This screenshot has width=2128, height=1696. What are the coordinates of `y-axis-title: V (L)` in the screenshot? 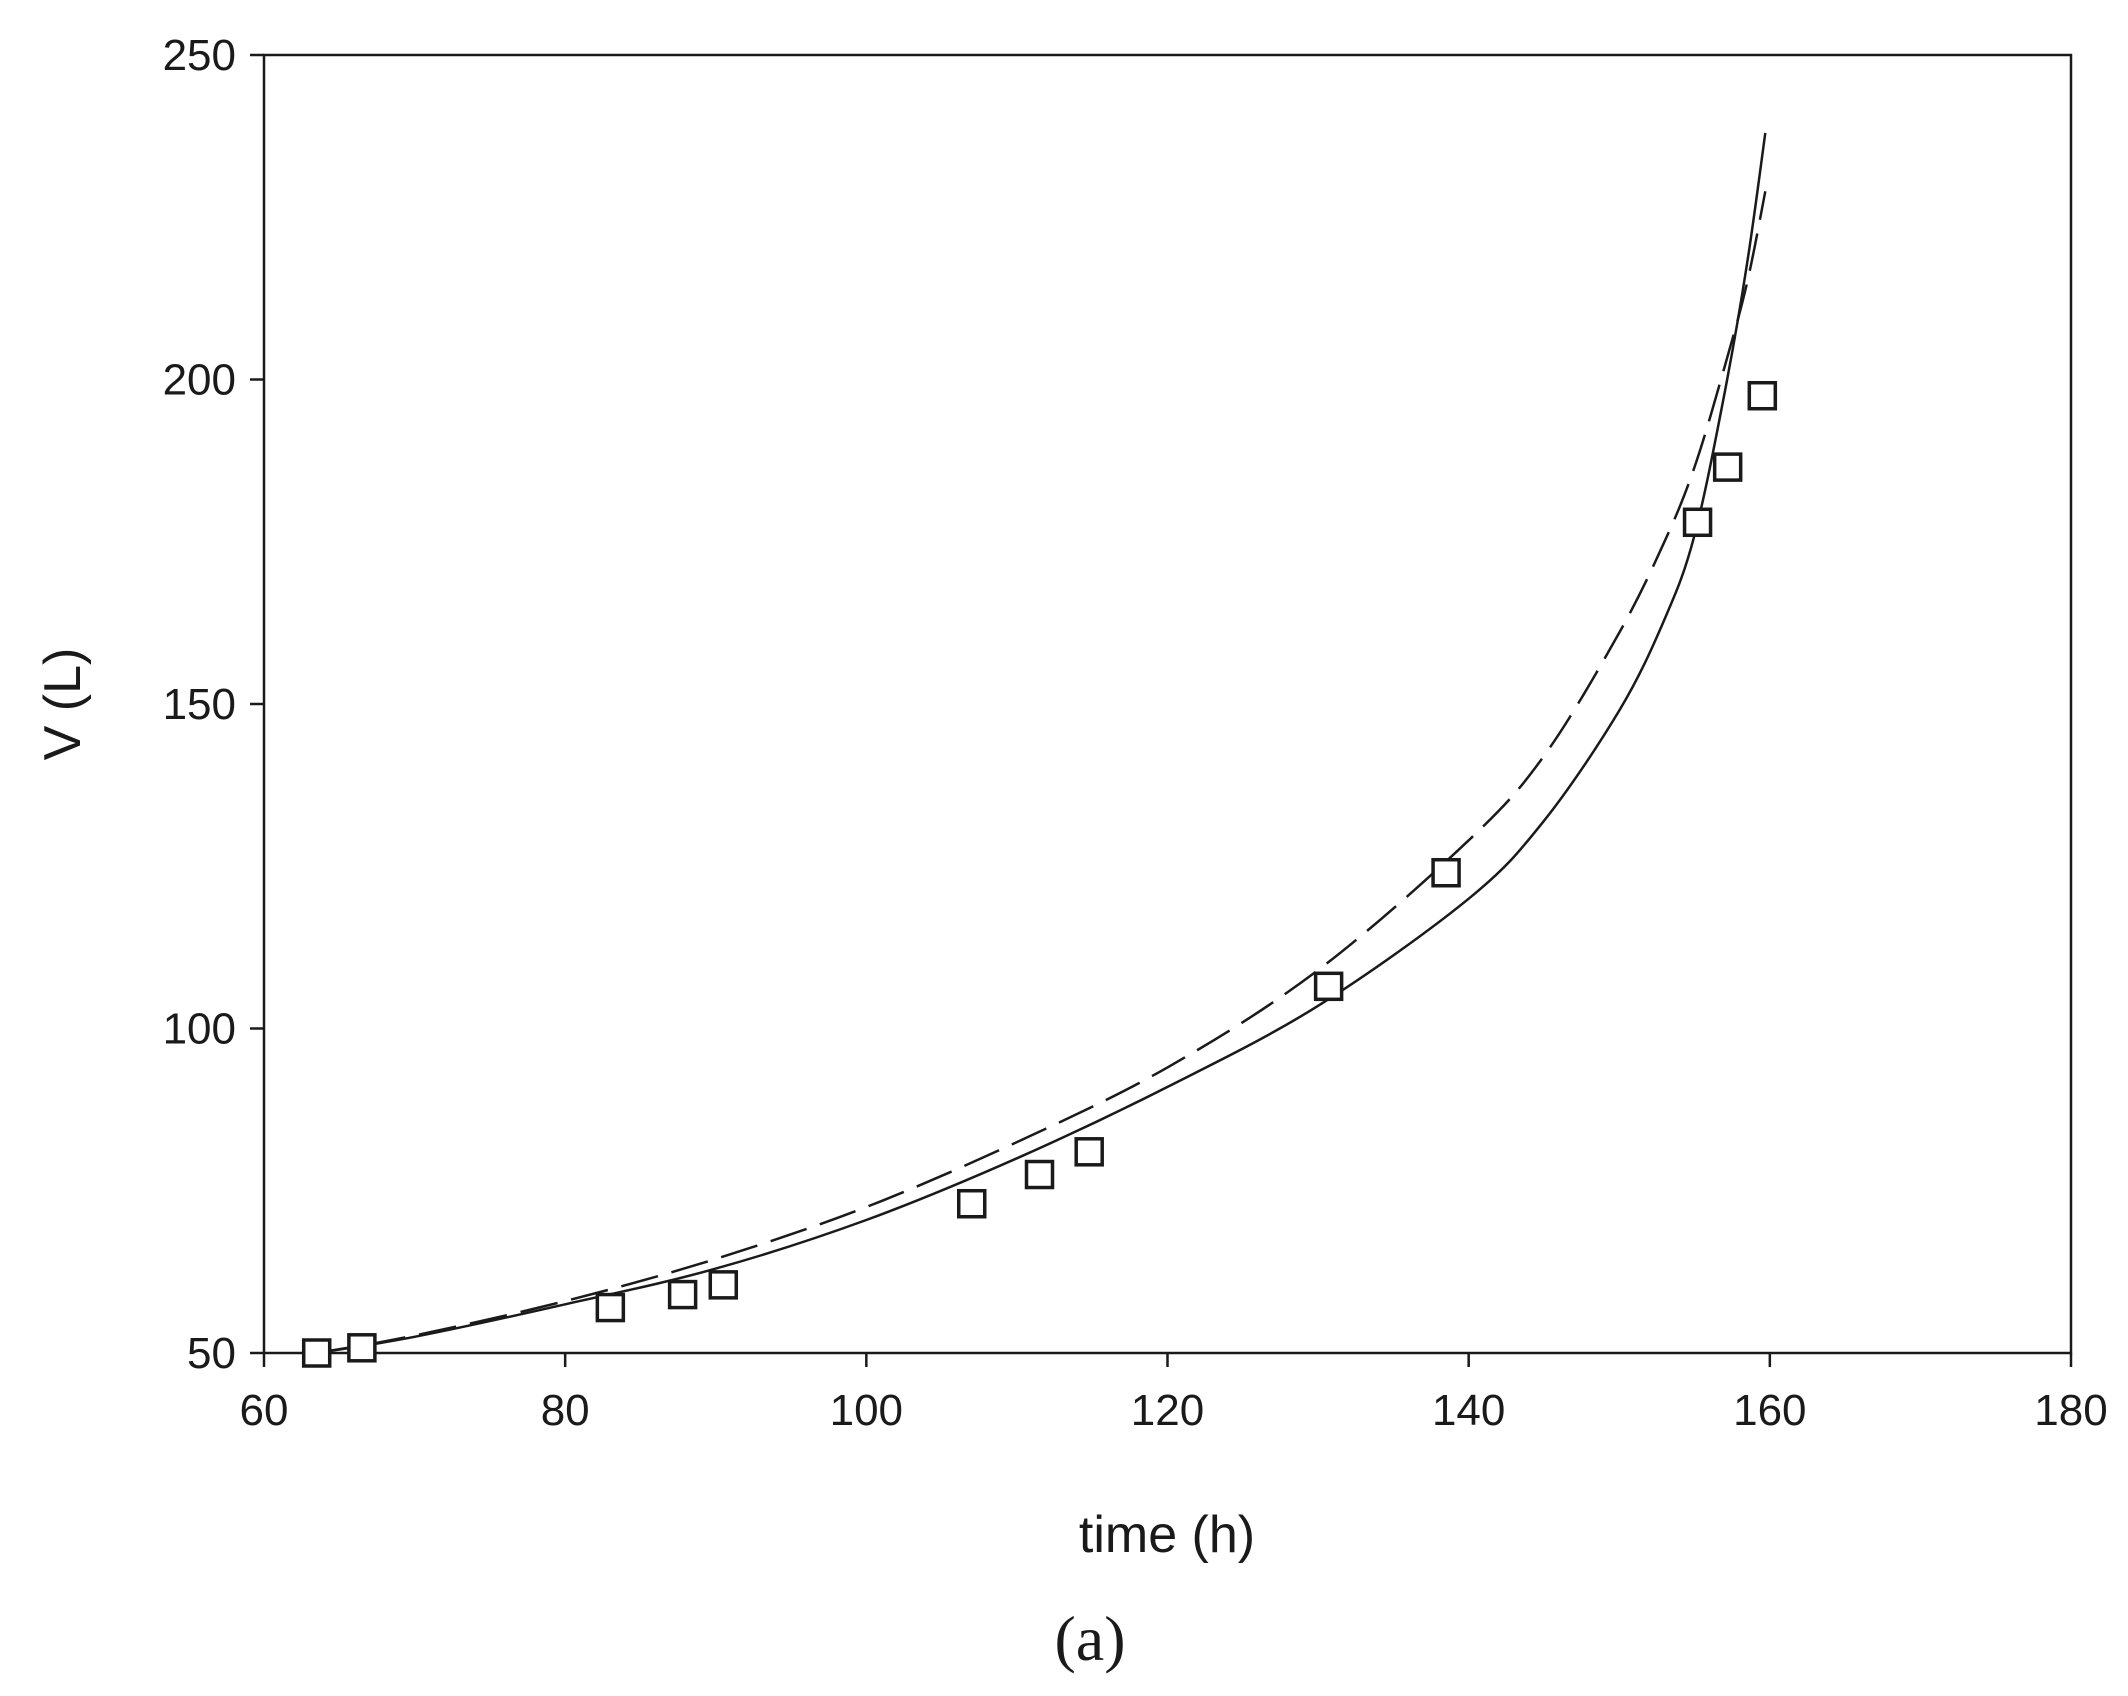 It's located at (63, 704).